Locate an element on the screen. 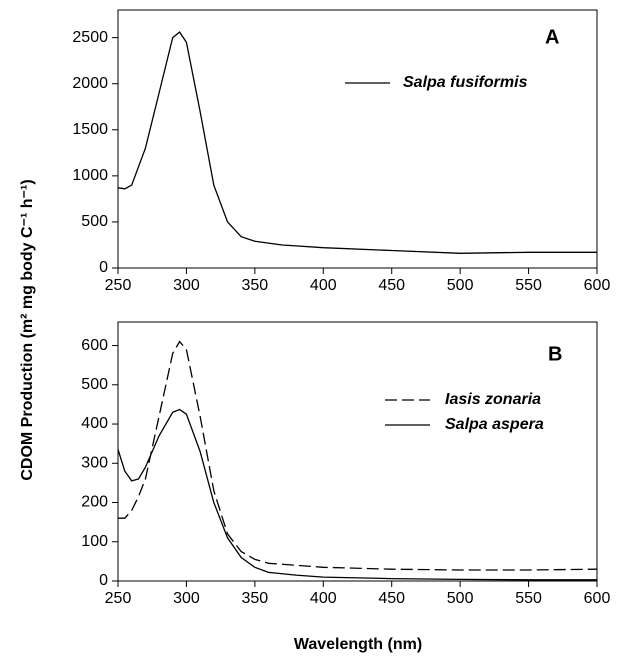 The height and width of the screenshot is (660, 624). panel-label: B is located at coordinates (555, 354).